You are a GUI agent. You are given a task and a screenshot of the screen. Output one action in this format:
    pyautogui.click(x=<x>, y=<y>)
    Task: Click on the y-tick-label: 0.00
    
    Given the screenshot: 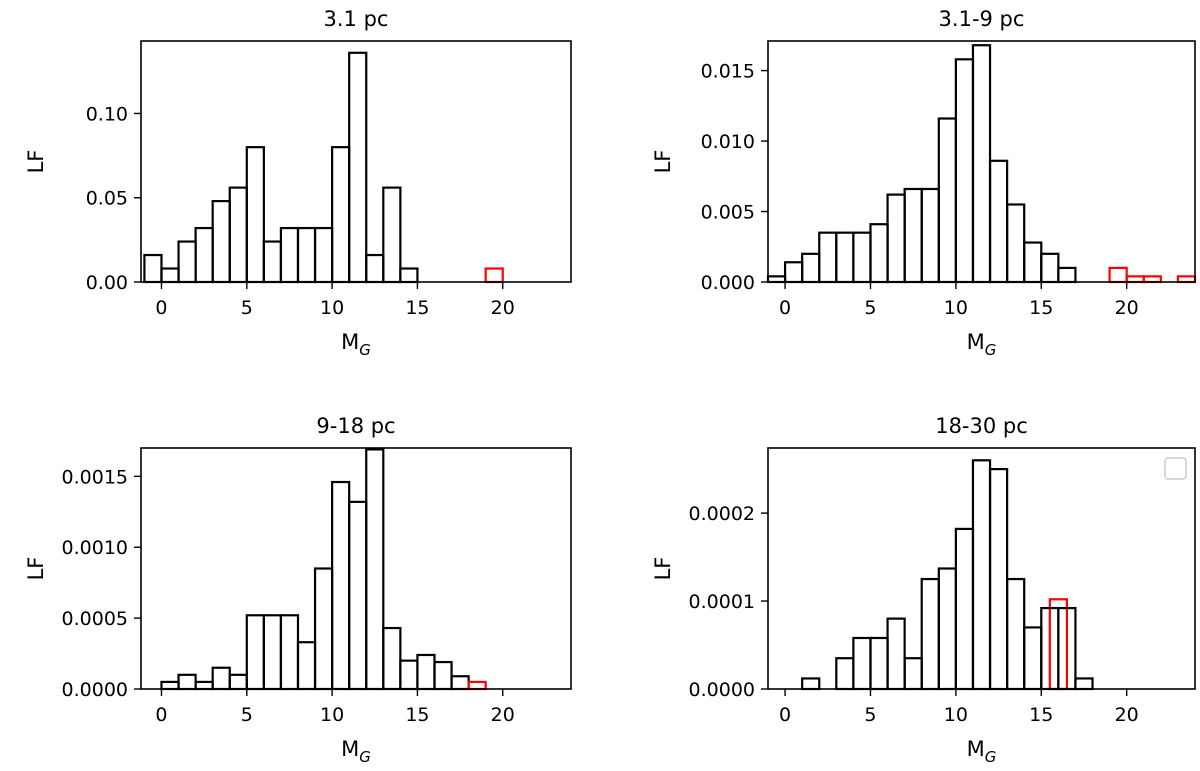 What is the action you would take?
    pyautogui.click(x=107, y=283)
    